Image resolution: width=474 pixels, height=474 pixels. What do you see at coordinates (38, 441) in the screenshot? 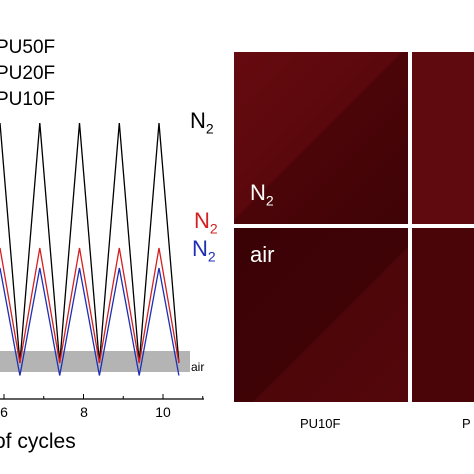
I see `x-axis-label: of cycles` at bounding box center [38, 441].